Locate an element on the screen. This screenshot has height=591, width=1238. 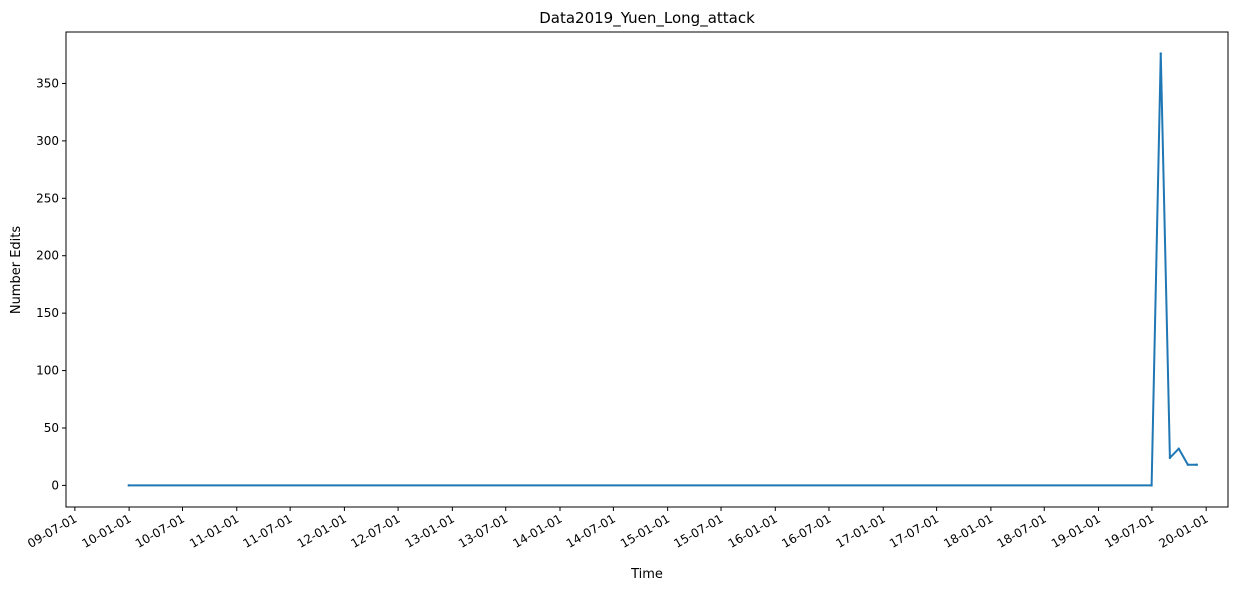
y-tick-label: 350 is located at coordinates (47, 83).